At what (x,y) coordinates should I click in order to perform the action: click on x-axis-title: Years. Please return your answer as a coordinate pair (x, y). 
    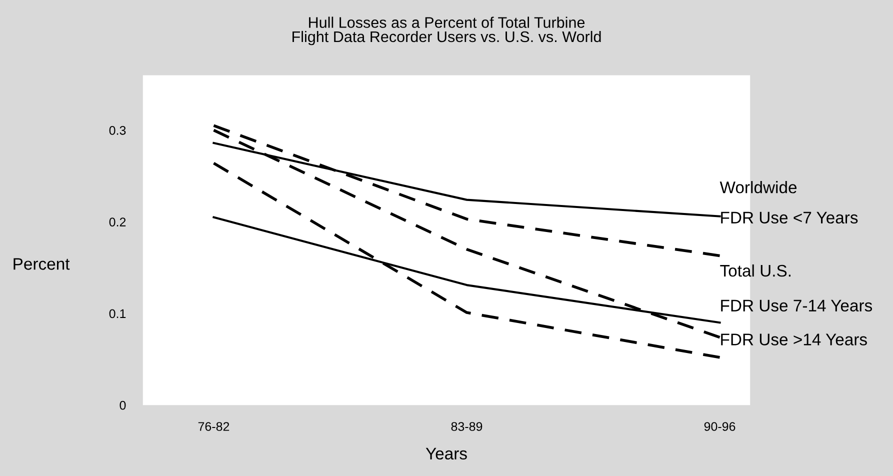
    Looking at the image, I should click on (446, 454).